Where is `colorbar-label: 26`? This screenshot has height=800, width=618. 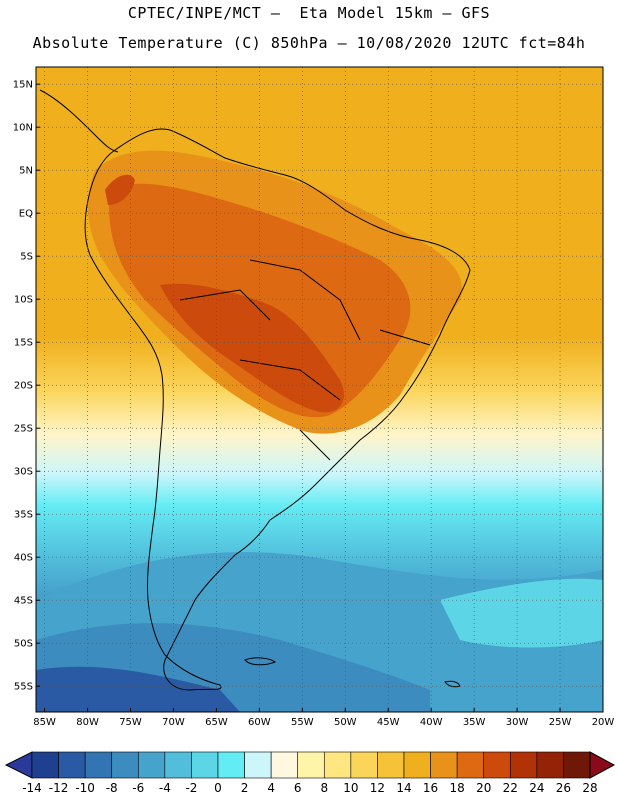 colorbar-label: 26 is located at coordinates (563, 788).